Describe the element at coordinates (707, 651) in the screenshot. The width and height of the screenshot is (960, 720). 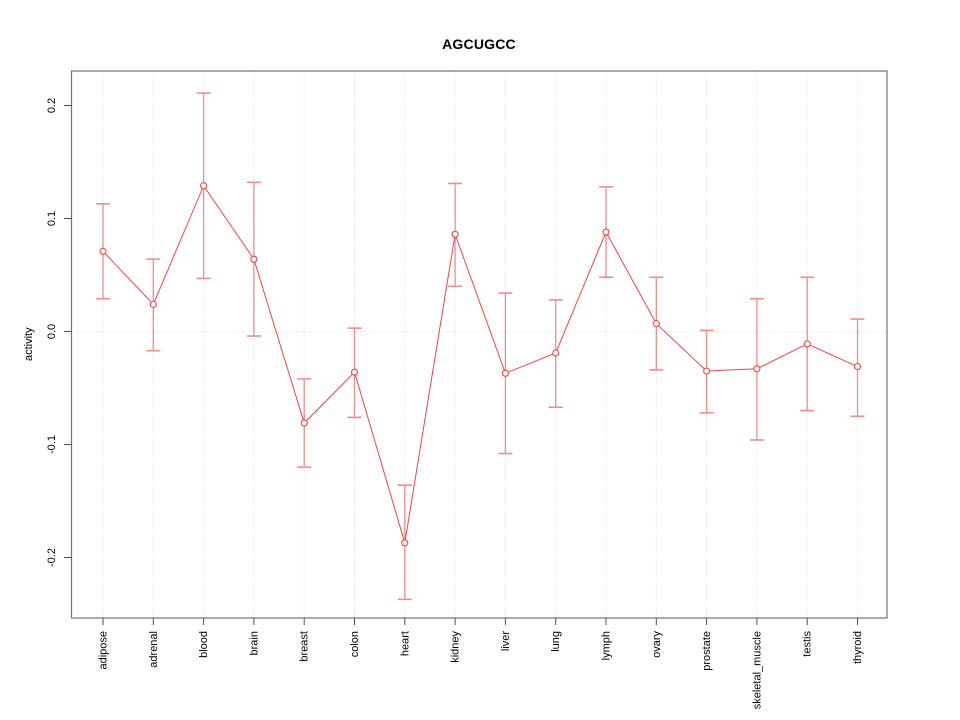
I see `x-tick-label-prostate: prostate` at that location.